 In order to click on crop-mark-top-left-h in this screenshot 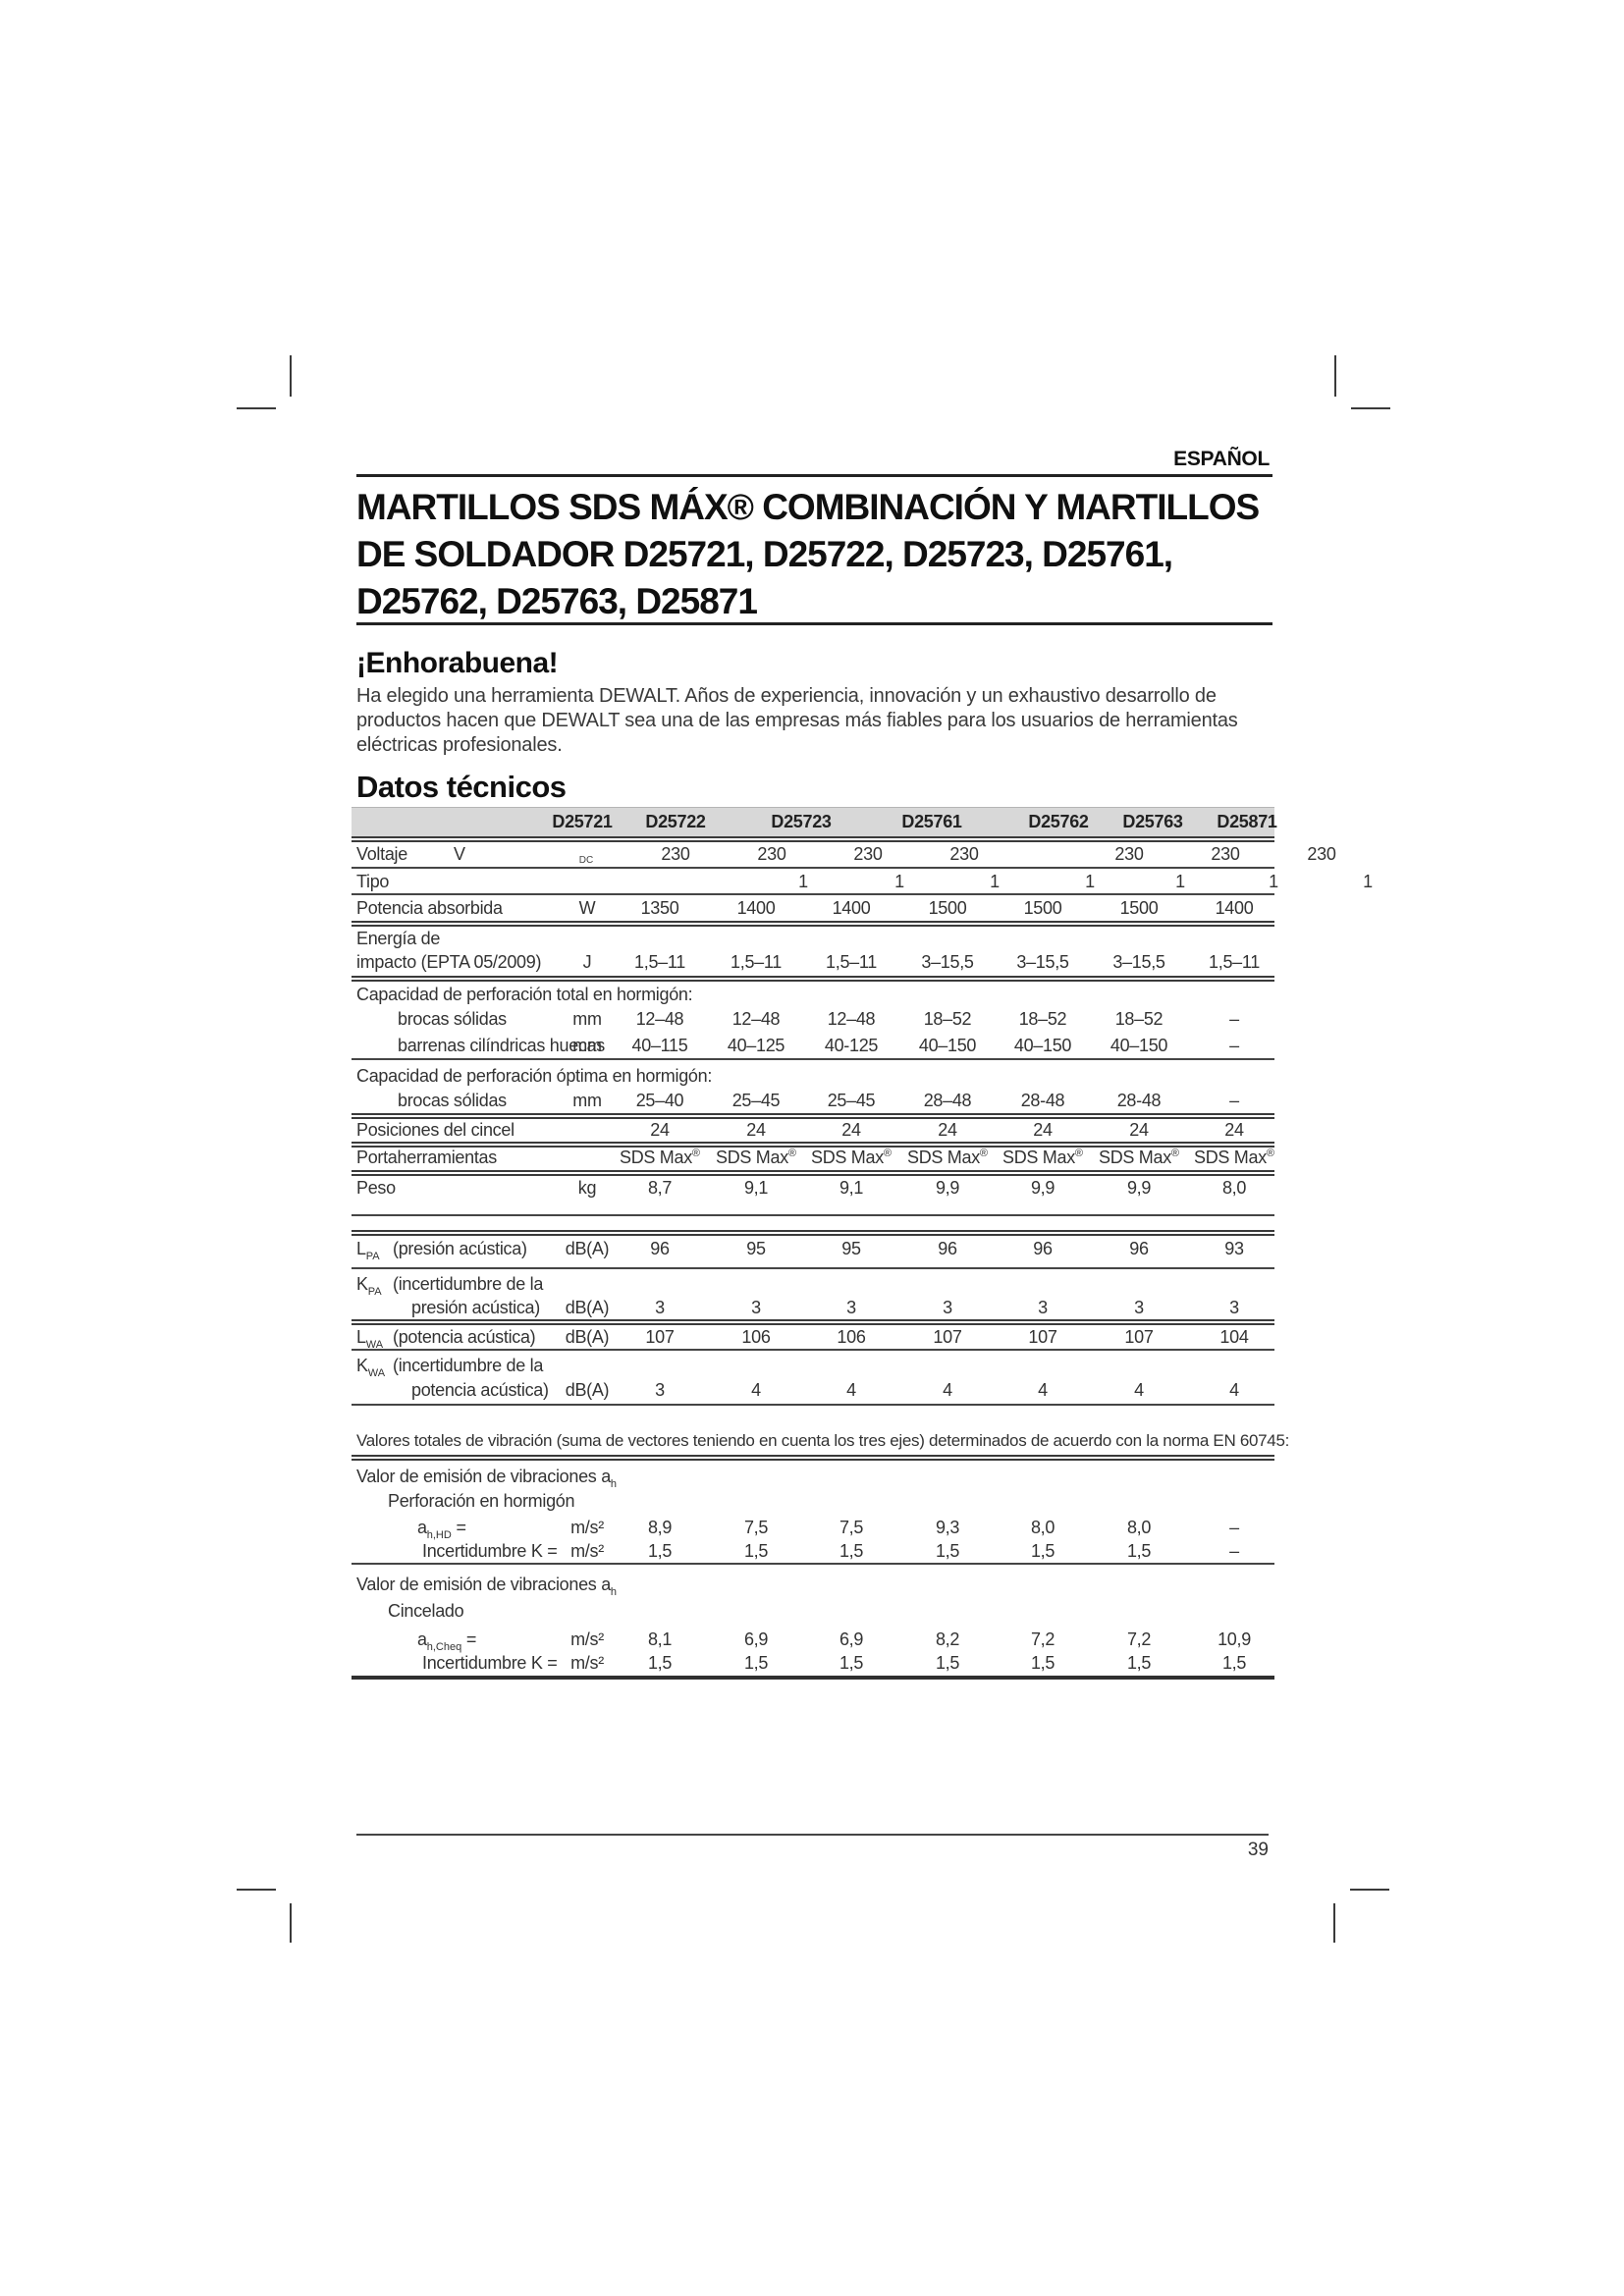, I will do `click(256, 408)`.